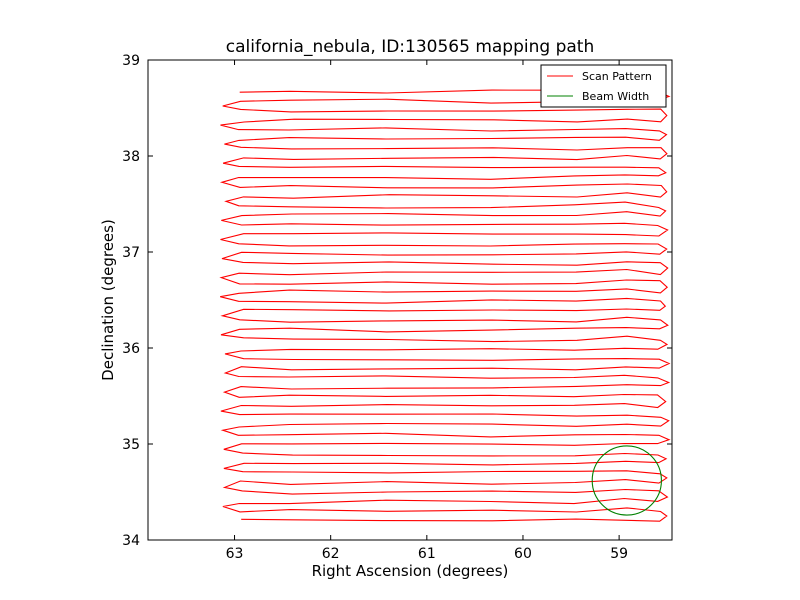  I want to click on x-tick-label: 59, so click(619, 554).